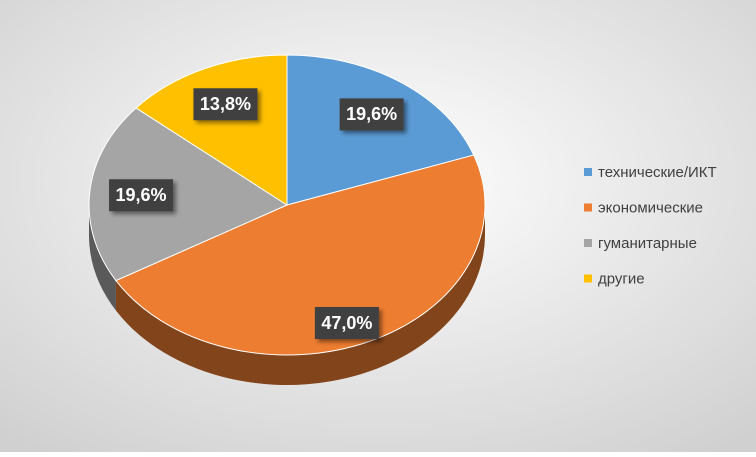 The width and height of the screenshot is (756, 457). What do you see at coordinates (650, 207) in the screenshot?
I see `legend-label: экономические` at bounding box center [650, 207].